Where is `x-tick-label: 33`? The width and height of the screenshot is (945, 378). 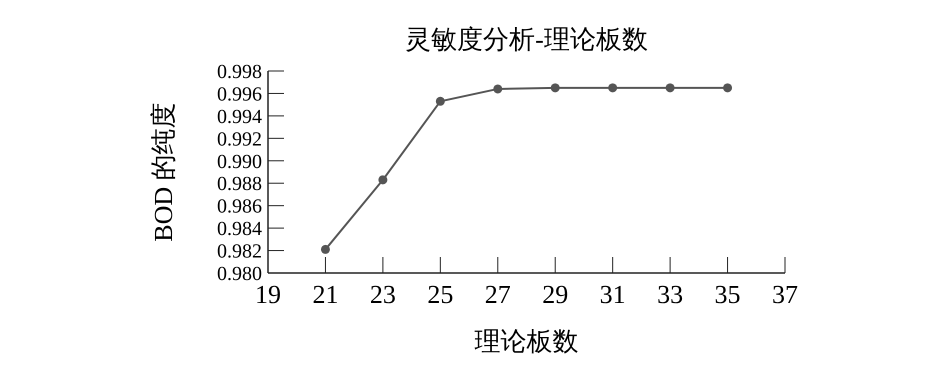
x-tick-label: 33 is located at coordinates (670, 294).